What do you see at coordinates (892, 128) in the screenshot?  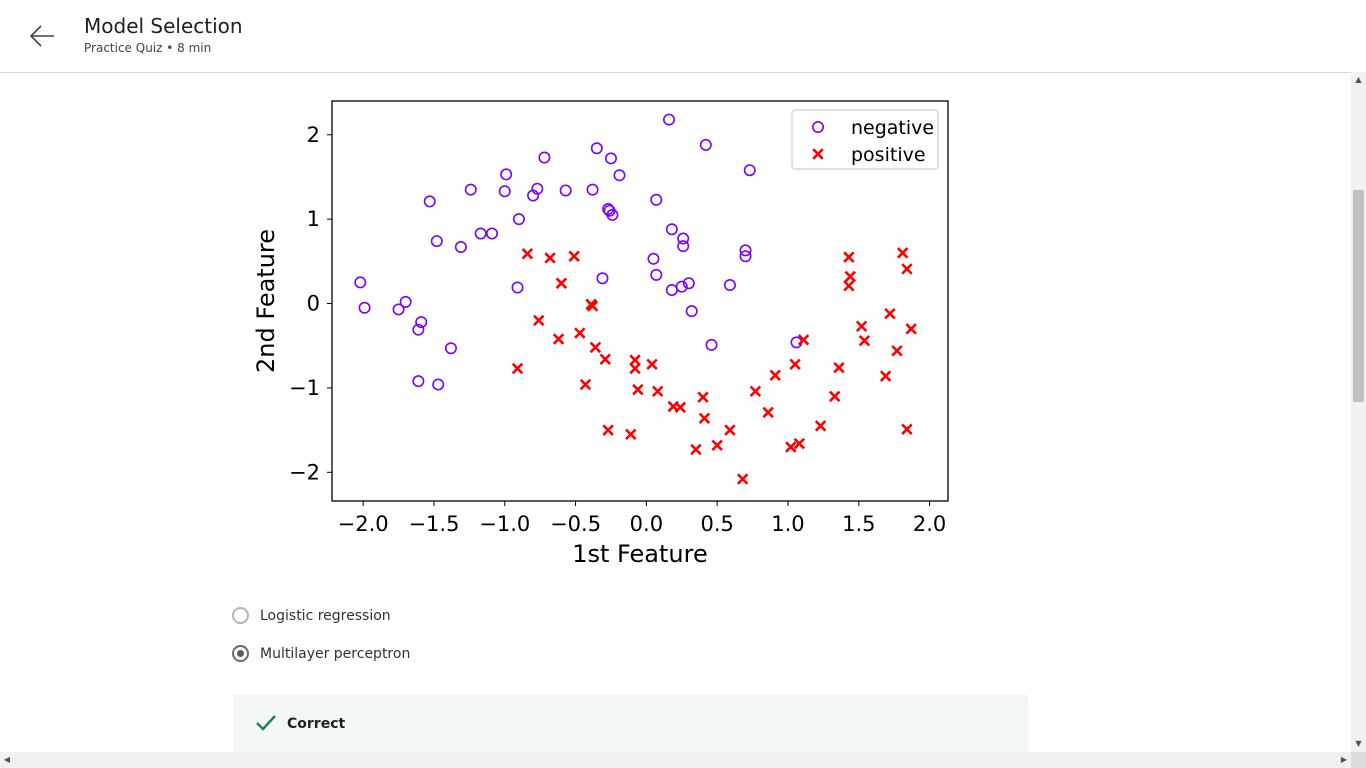 I see `legend-label-negative: negative` at bounding box center [892, 128].